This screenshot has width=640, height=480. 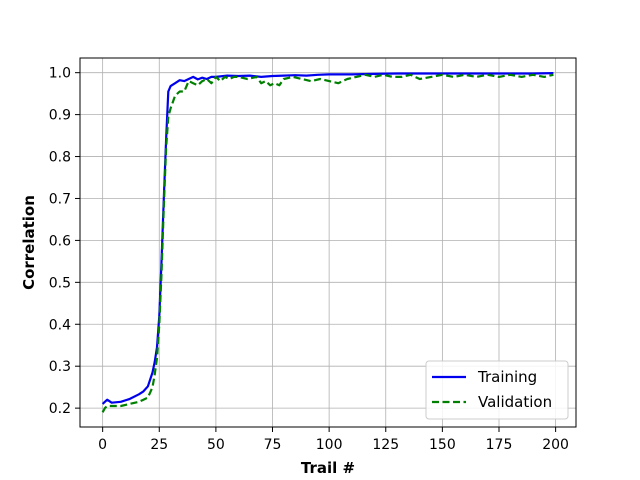 What do you see at coordinates (555, 445) in the screenshot?
I see `x-tick-label: 200` at bounding box center [555, 445].